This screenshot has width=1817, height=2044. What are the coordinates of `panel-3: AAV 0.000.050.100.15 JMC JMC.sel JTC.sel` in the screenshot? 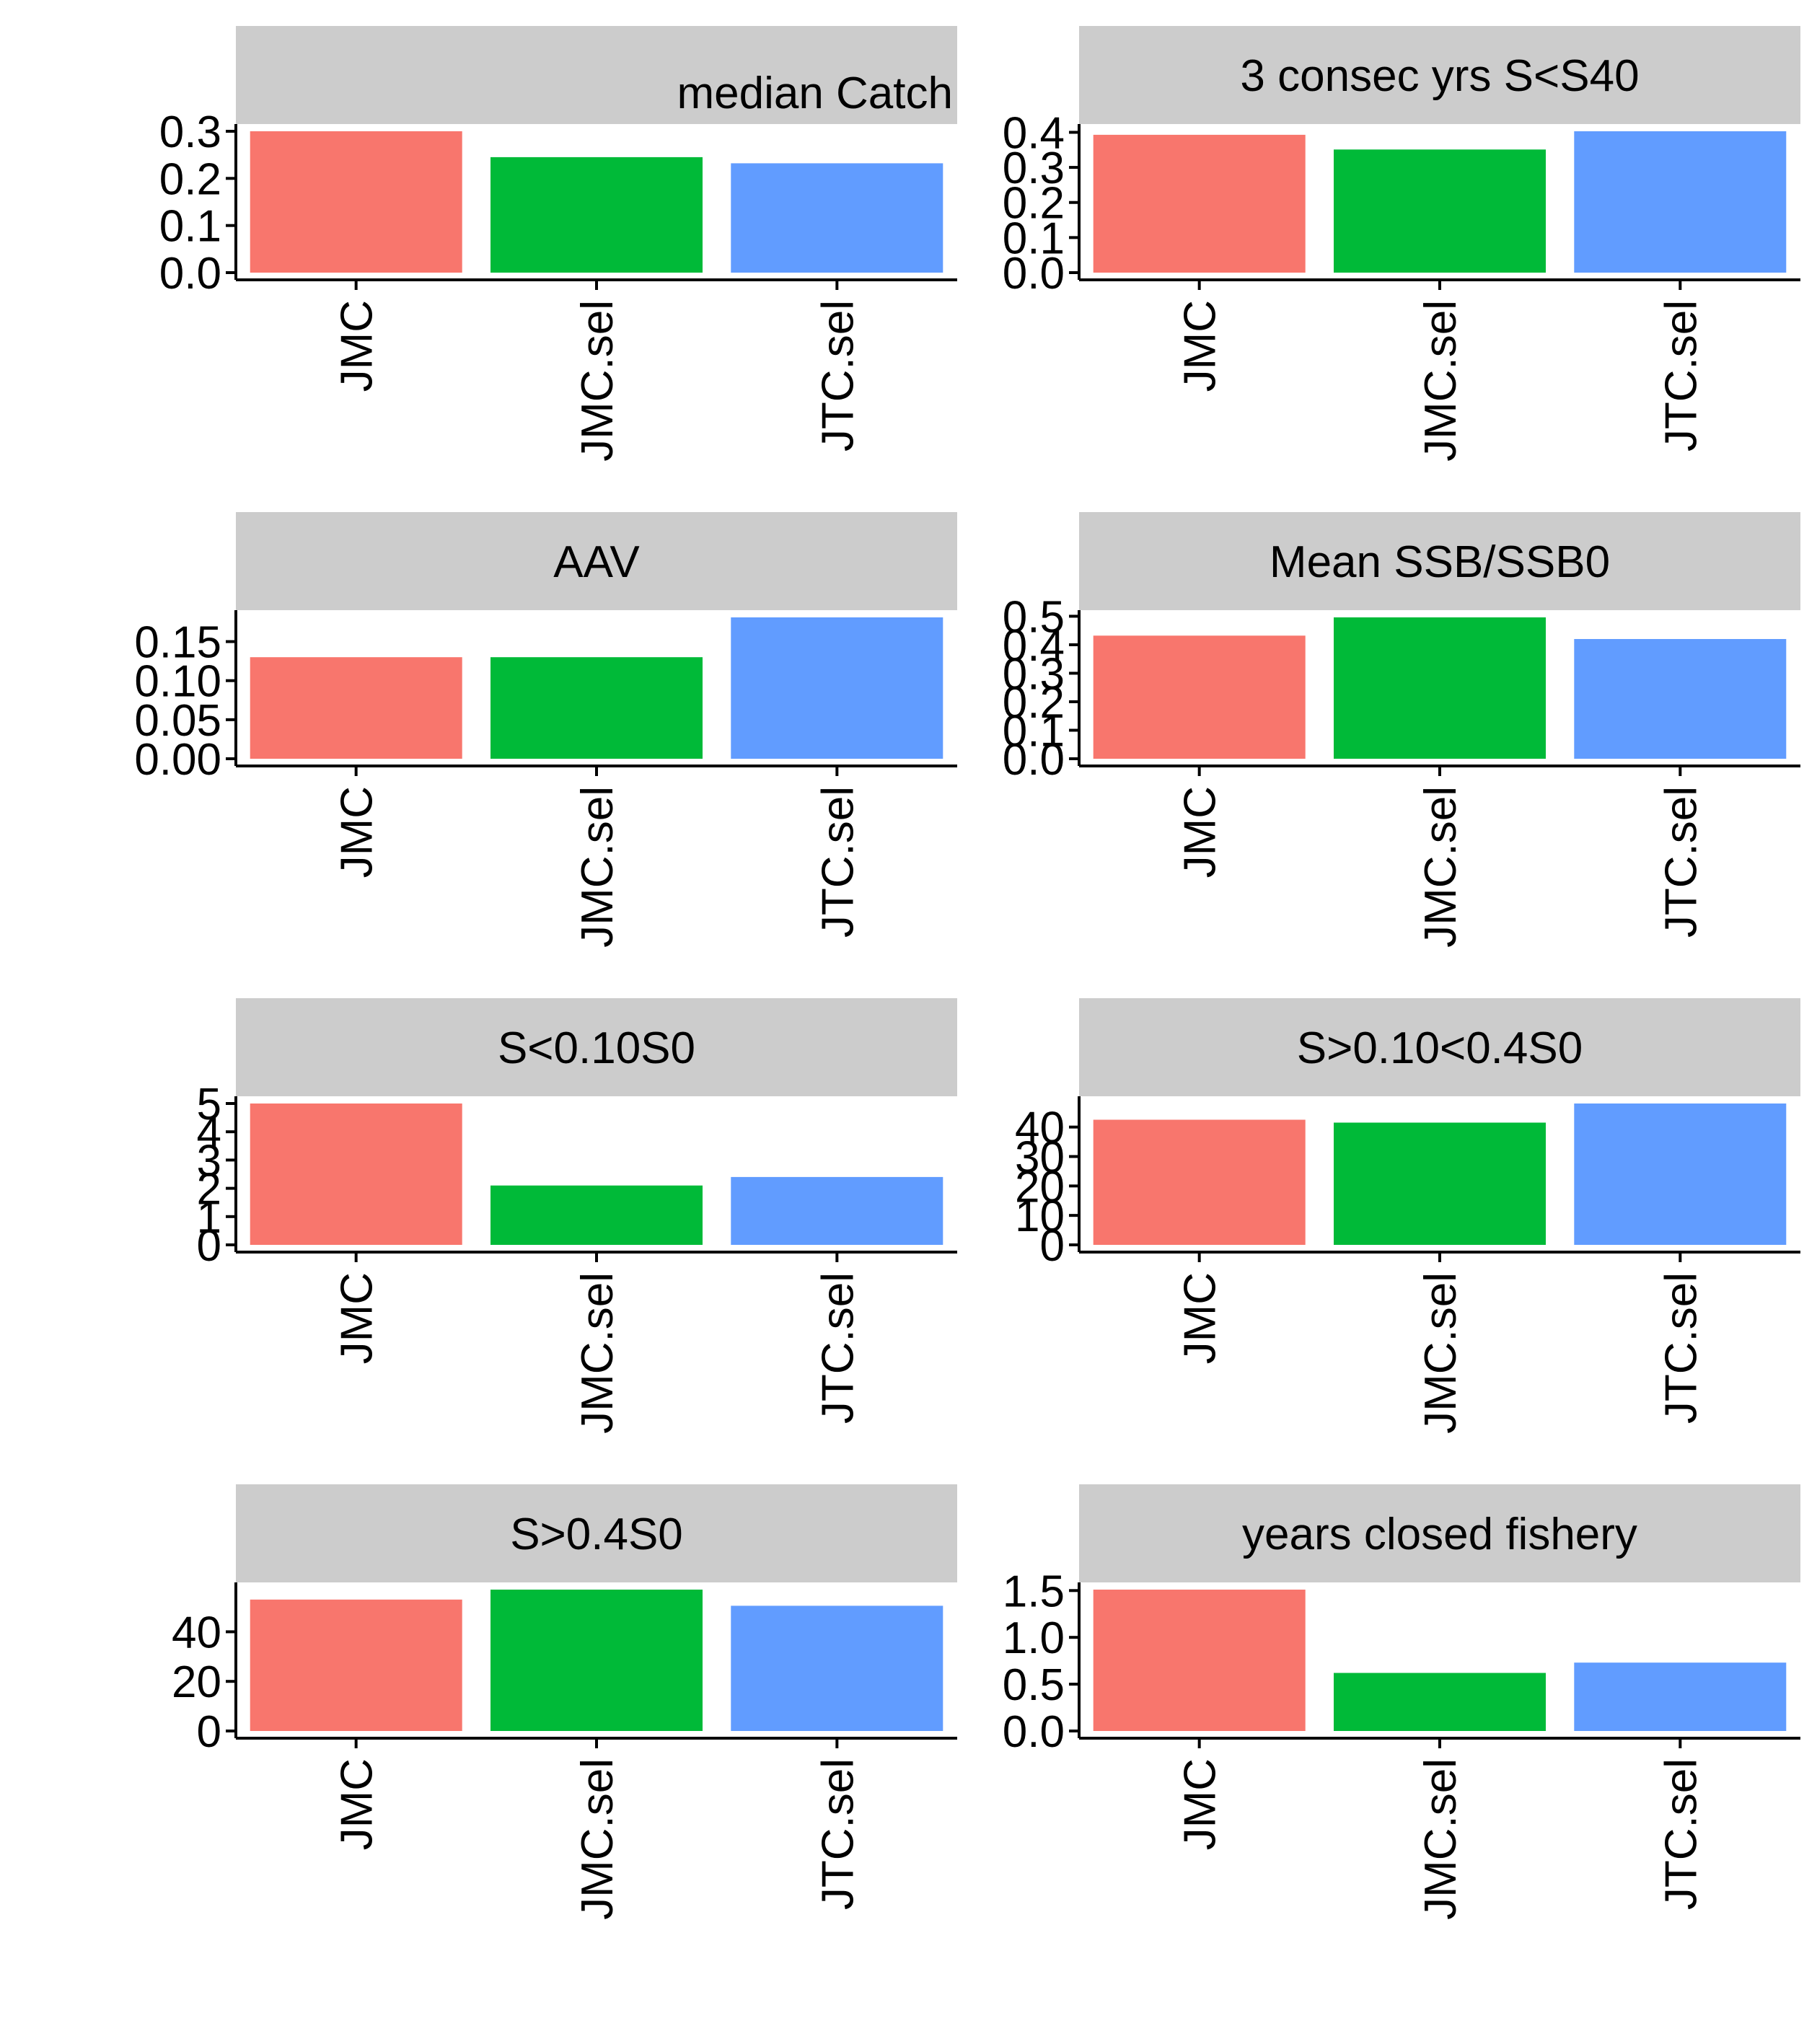 It's located at (545, 730).